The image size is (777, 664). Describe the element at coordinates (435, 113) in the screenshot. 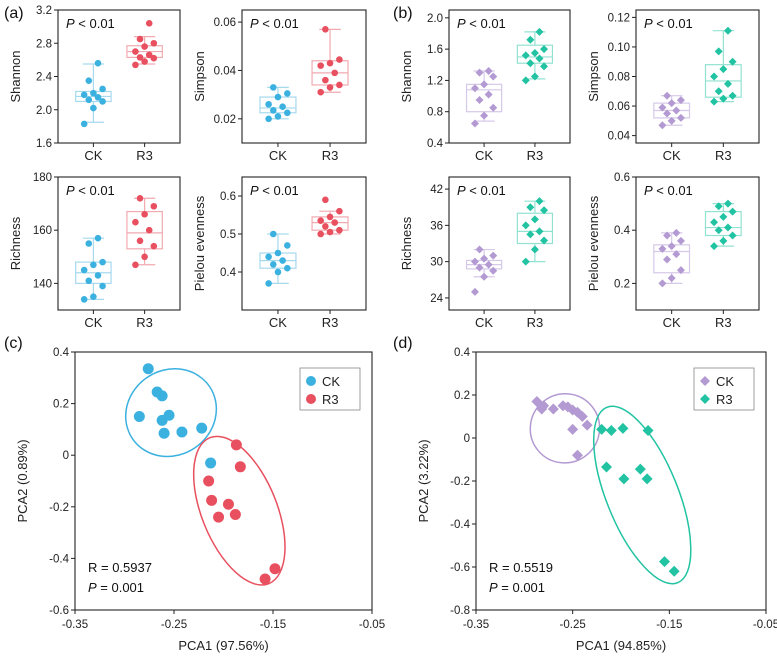

I see `y-tick-label: 0.8` at that location.